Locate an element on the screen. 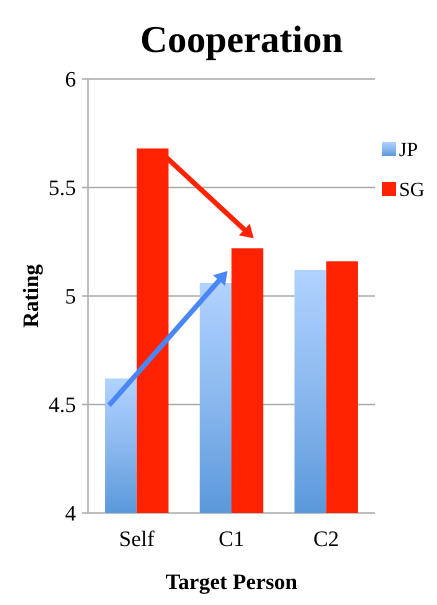  y-tick-label: 5.5 is located at coordinates (62, 187).